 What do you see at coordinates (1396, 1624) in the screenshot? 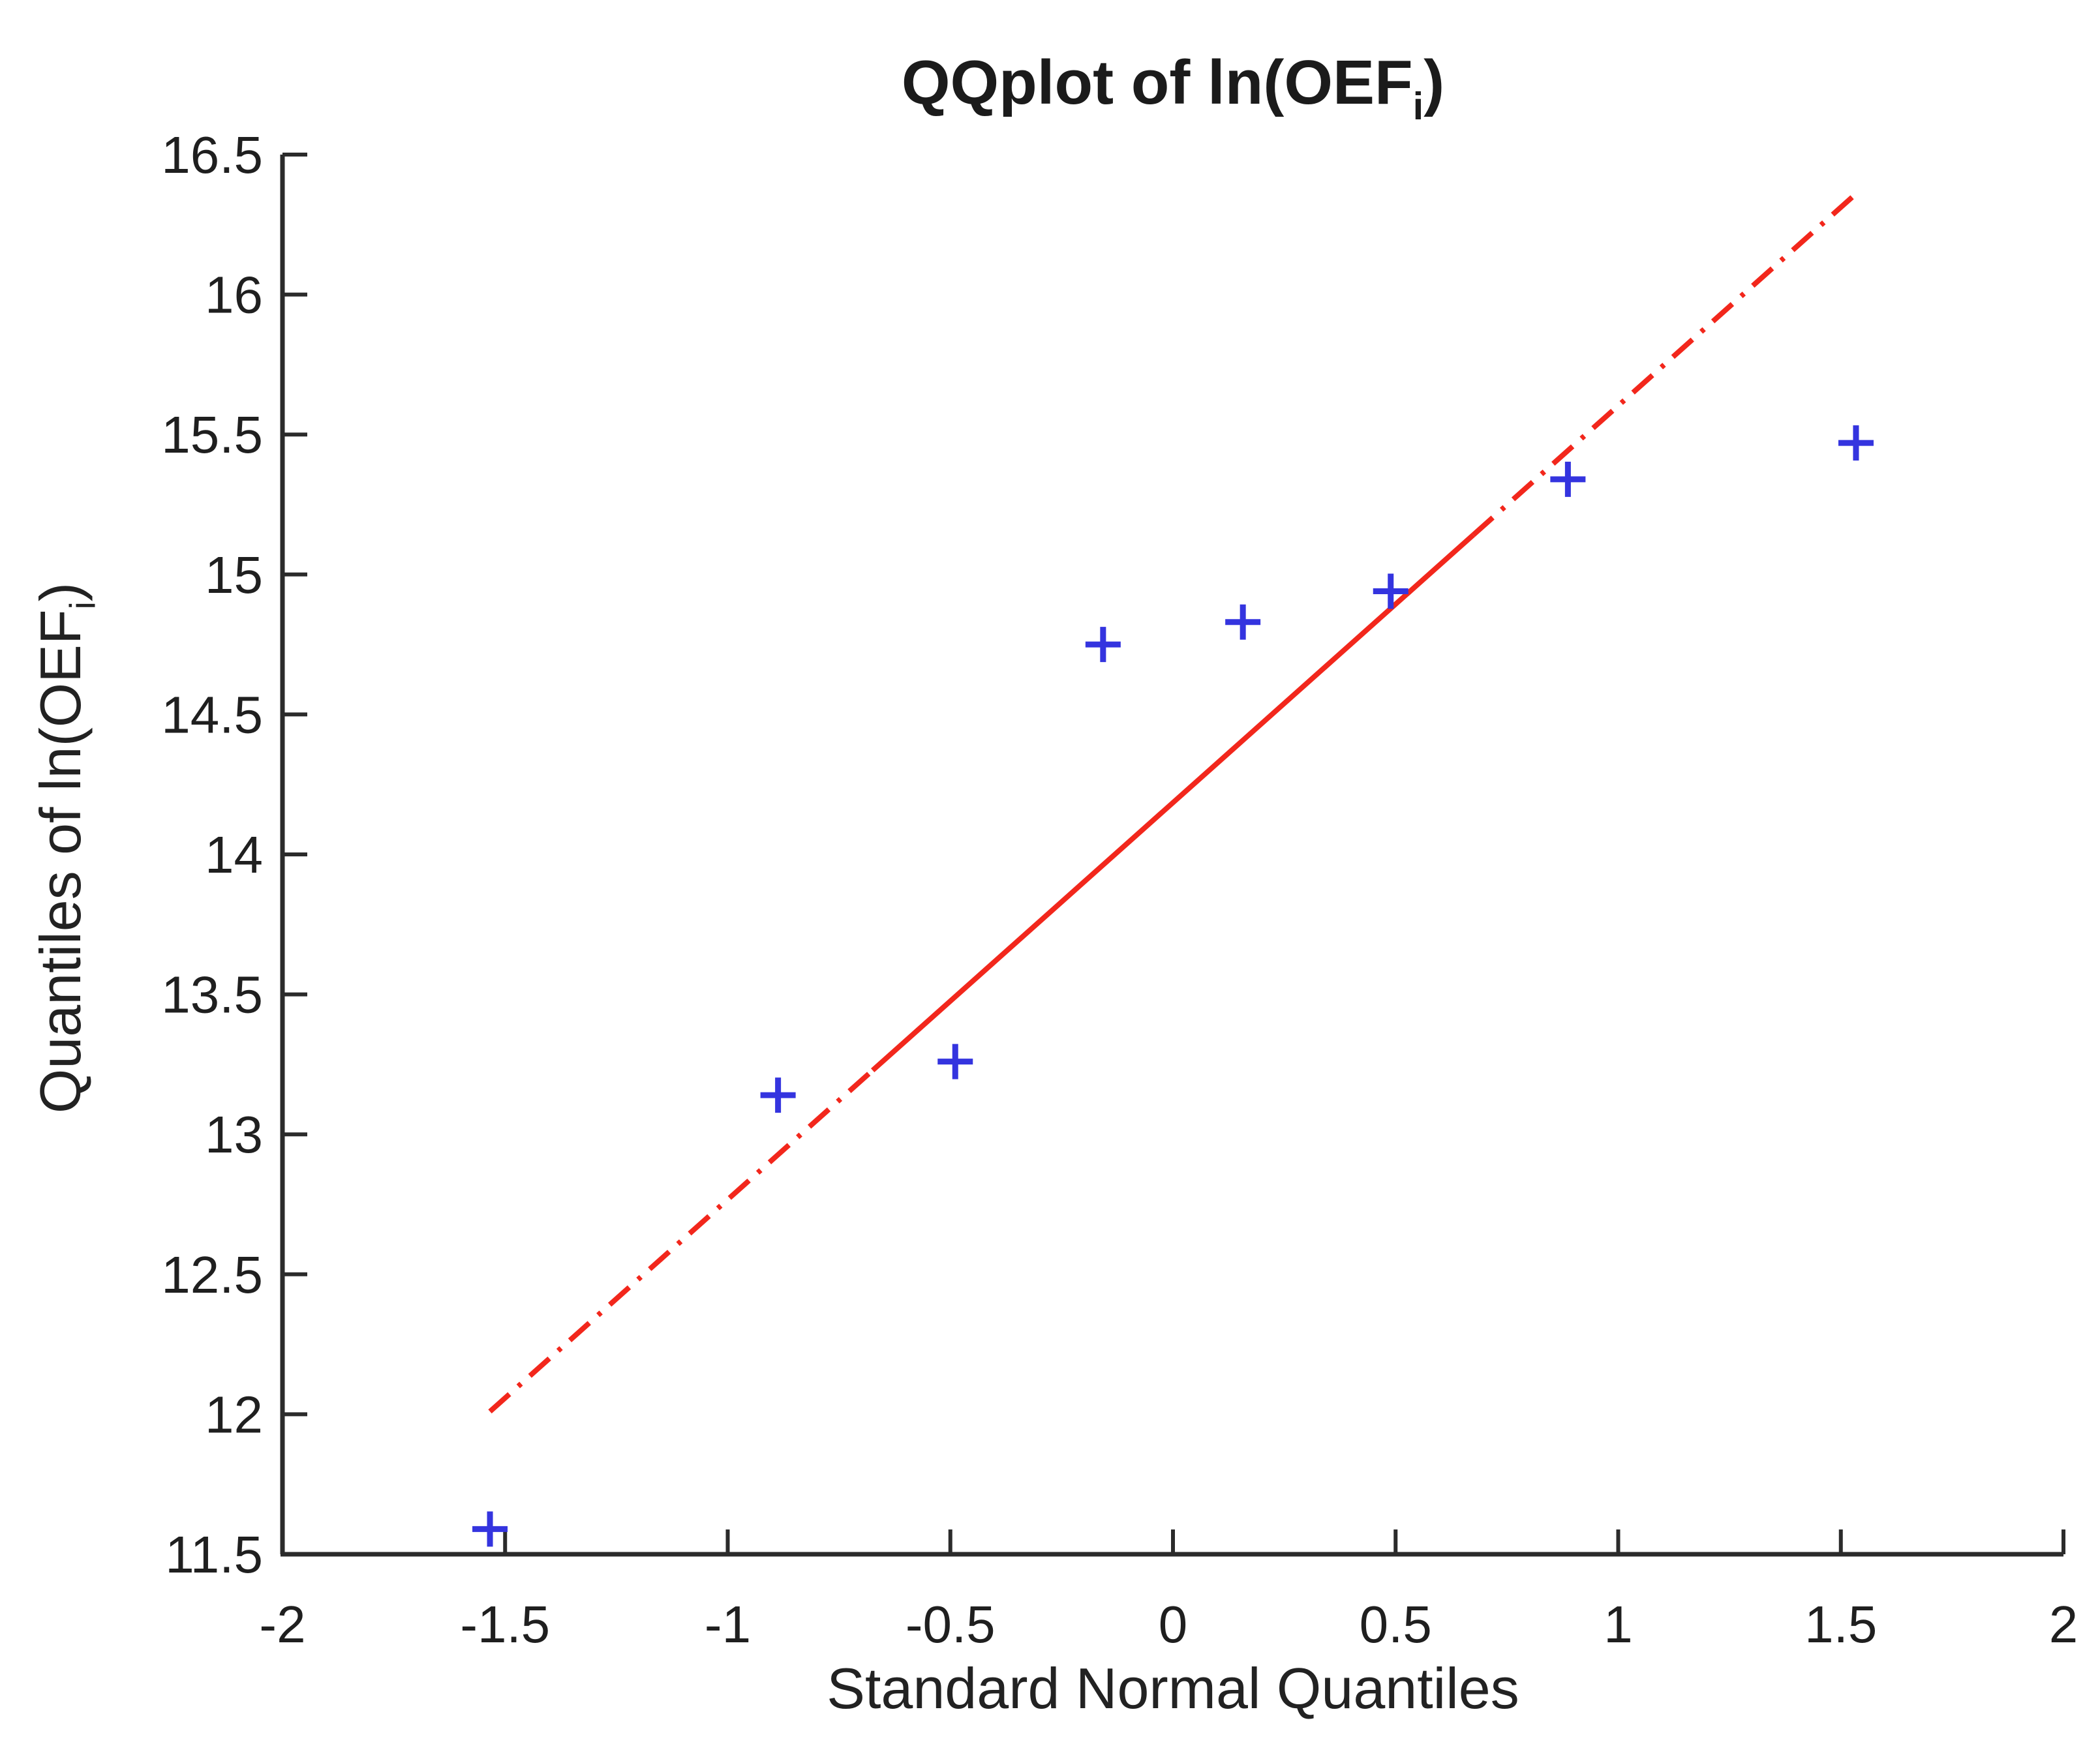
I see `x-tick-label: 0.5` at bounding box center [1396, 1624].